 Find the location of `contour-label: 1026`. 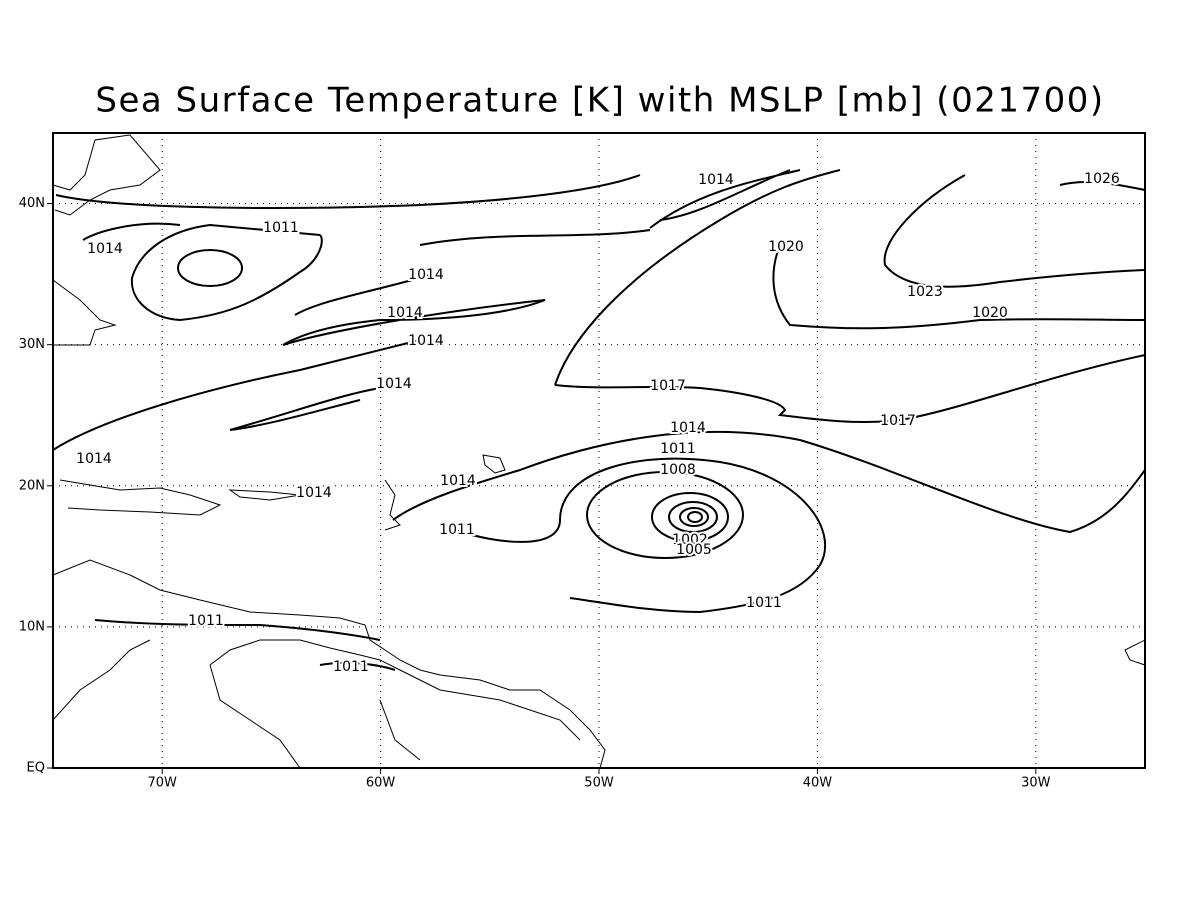

contour-label: 1026 is located at coordinates (1102, 179).